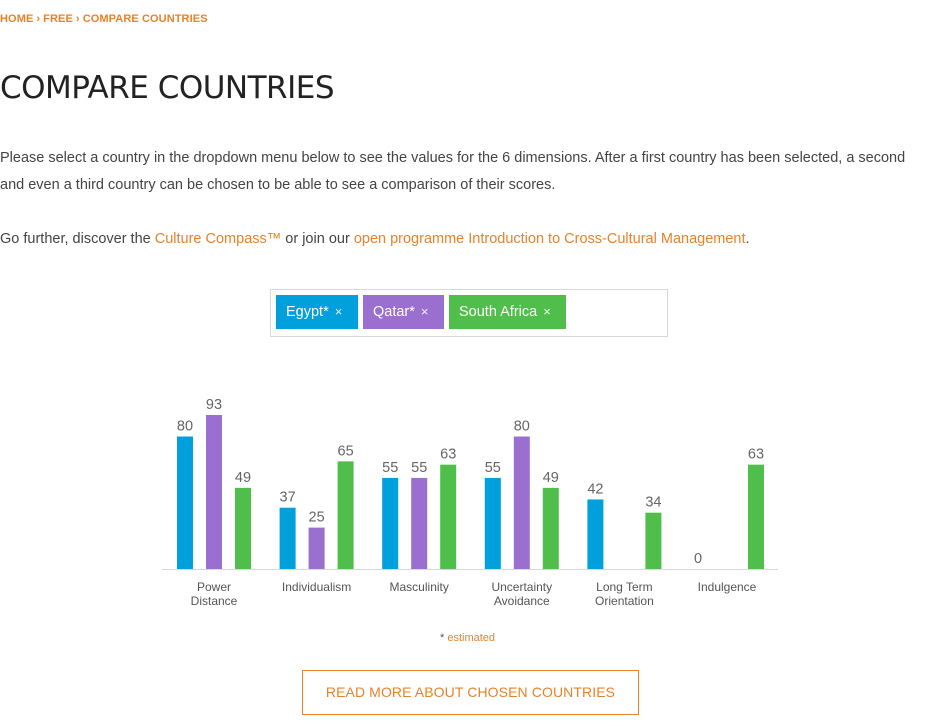 The image size is (941, 726). Describe the element at coordinates (747, 239) in the screenshot. I see `further-suffix: .` at that location.